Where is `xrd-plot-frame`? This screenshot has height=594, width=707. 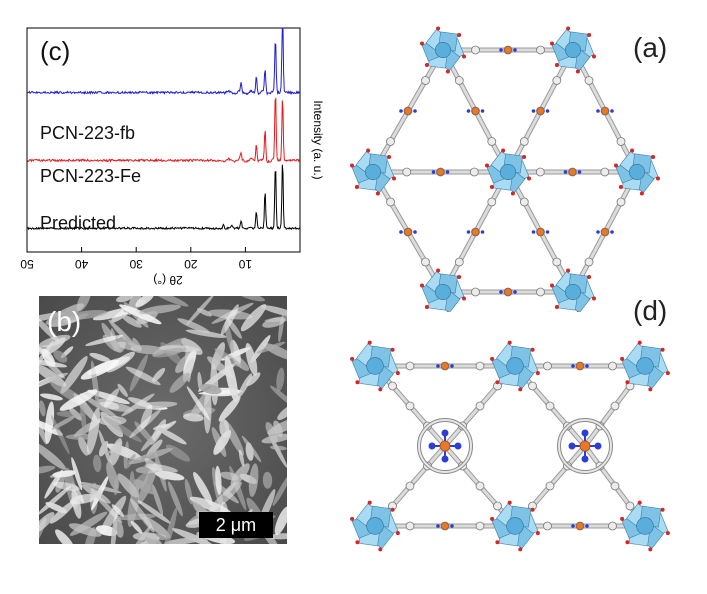 xrd-plot-frame is located at coordinates (163, 140).